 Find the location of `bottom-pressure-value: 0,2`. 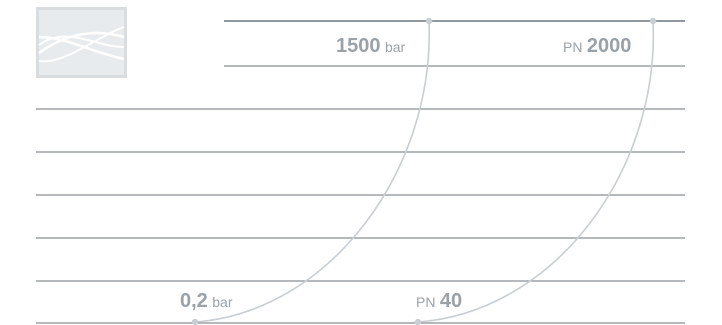

bottom-pressure-value: 0,2 is located at coordinates (194, 301).